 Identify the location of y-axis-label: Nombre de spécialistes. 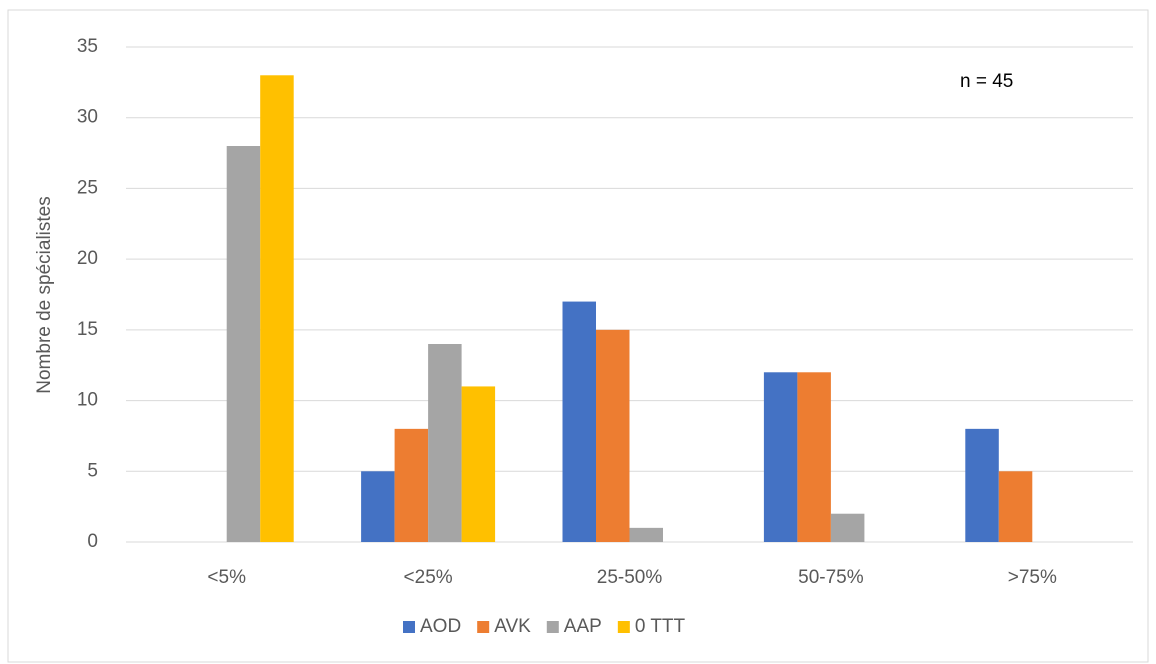
(44, 294).